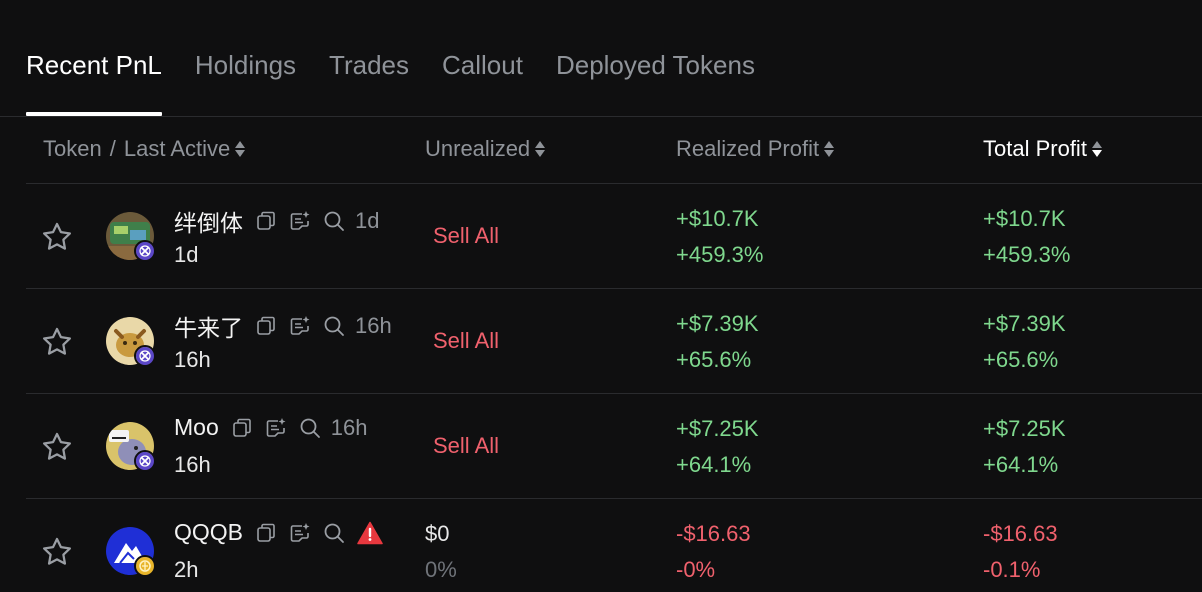 The height and width of the screenshot is (592, 1202). Describe the element at coordinates (1024, 323) in the screenshot. I see `total-profit-value: +$7.39K` at that location.